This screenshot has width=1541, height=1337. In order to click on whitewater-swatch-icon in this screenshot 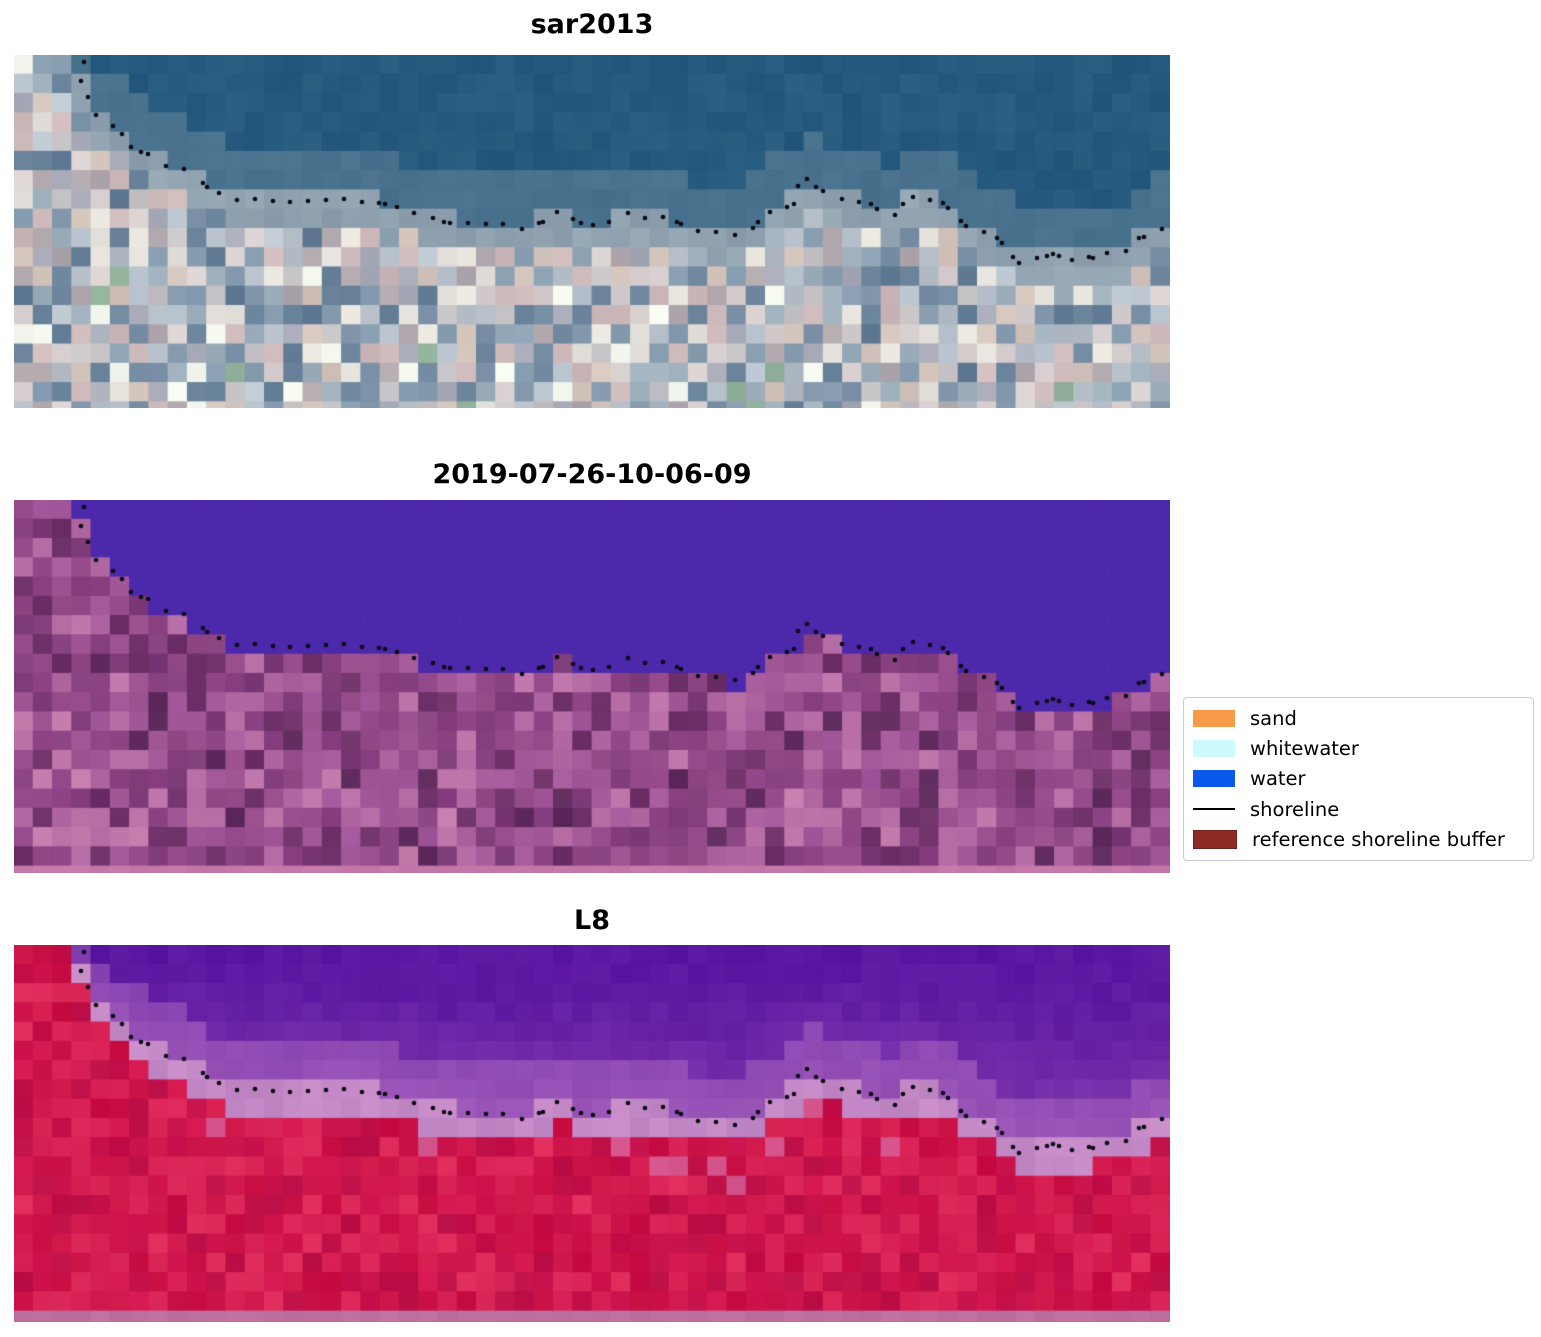, I will do `click(1214, 749)`.